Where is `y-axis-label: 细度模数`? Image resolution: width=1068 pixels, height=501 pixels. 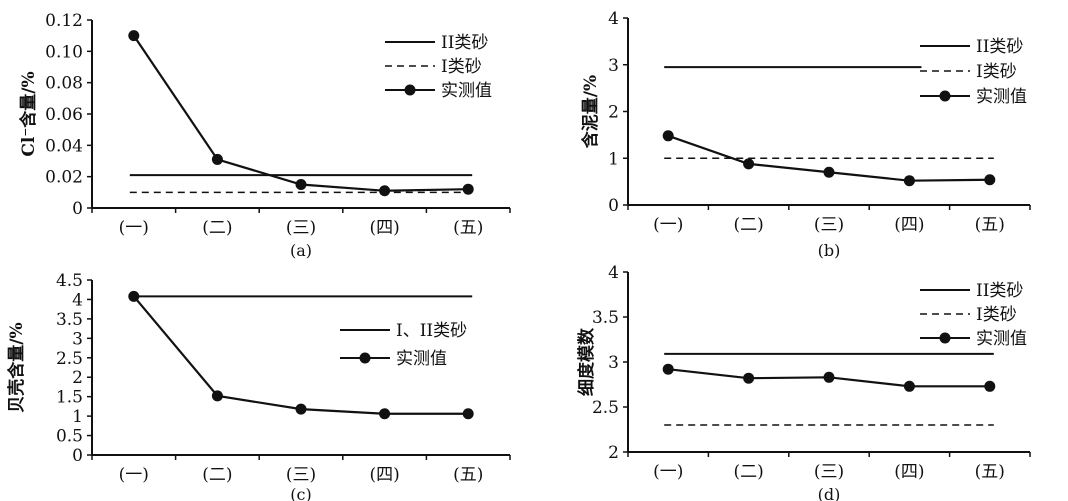 y-axis-label: 细度模数 is located at coordinates (586, 361).